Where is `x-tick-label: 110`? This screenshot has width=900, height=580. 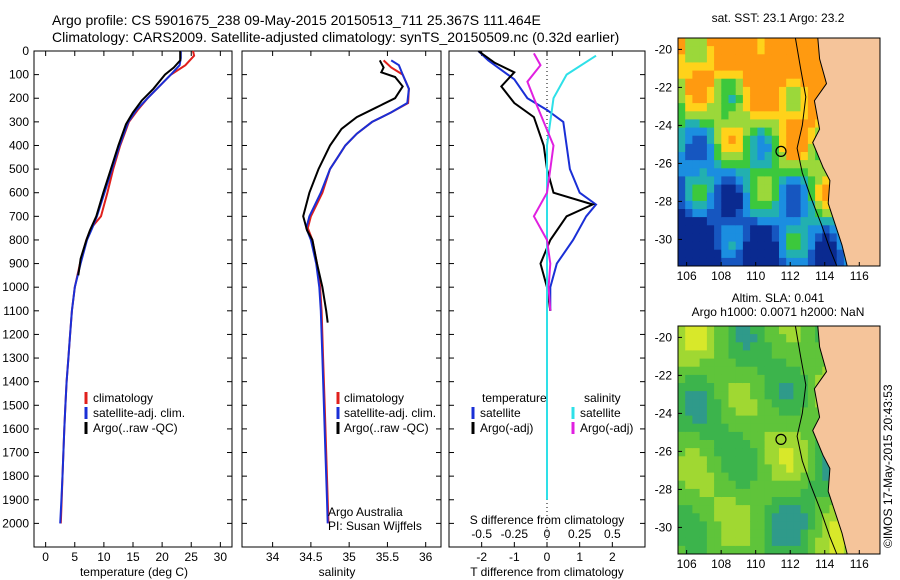 x-tick-label: 110 is located at coordinates (755, 564).